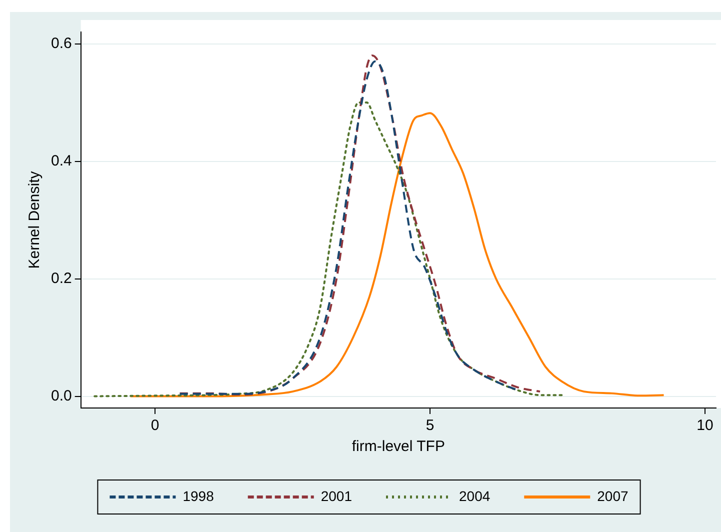  What do you see at coordinates (61, 161) in the screenshot?
I see `y-tick-label: 0.4` at bounding box center [61, 161].